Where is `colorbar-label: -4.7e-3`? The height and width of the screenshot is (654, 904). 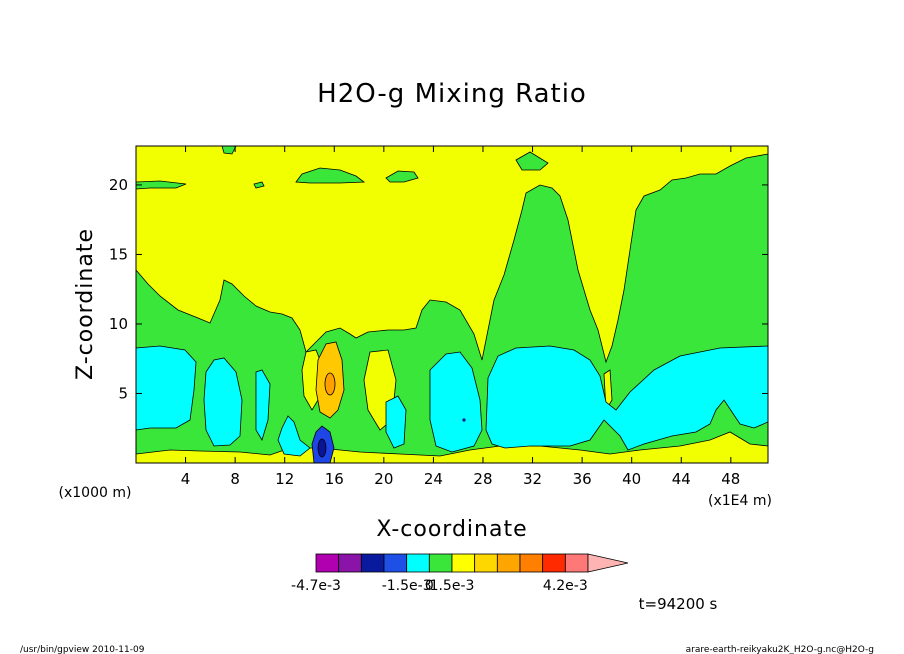 colorbar-label: -4.7e-3 is located at coordinates (316, 586).